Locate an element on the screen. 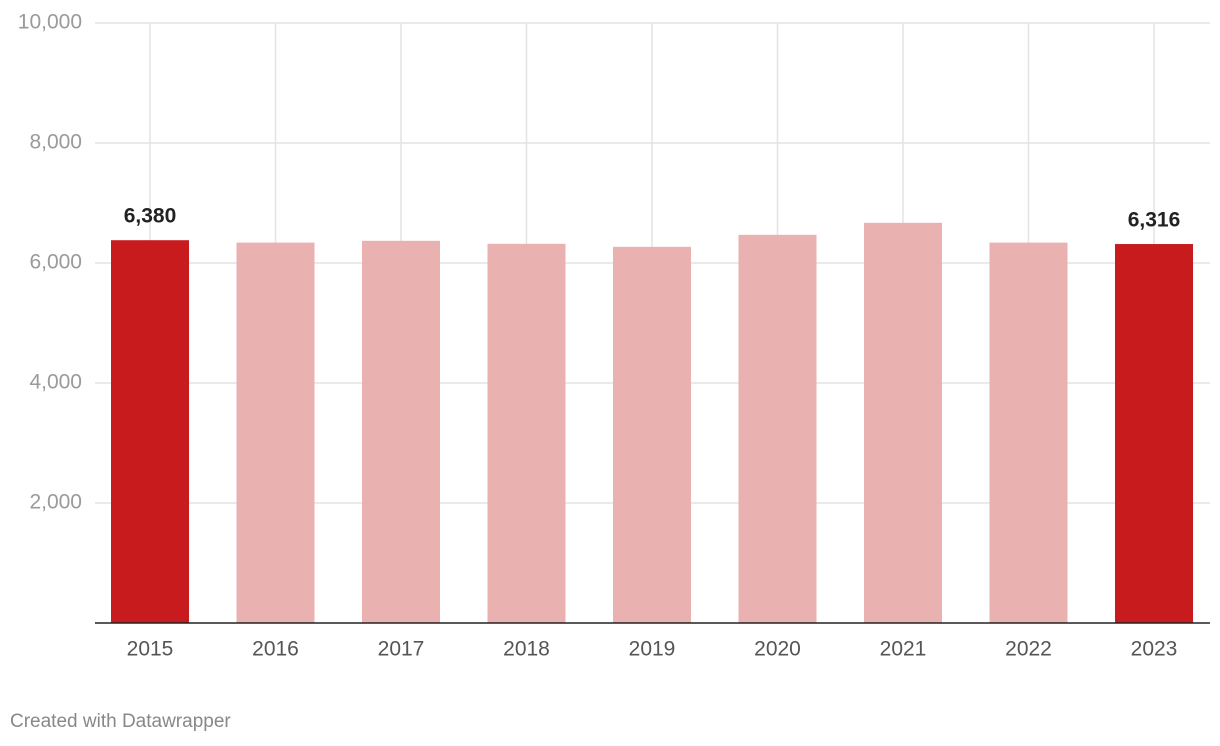 The width and height of the screenshot is (1220, 746). credit: Created with Datawrapper is located at coordinates (120, 721).